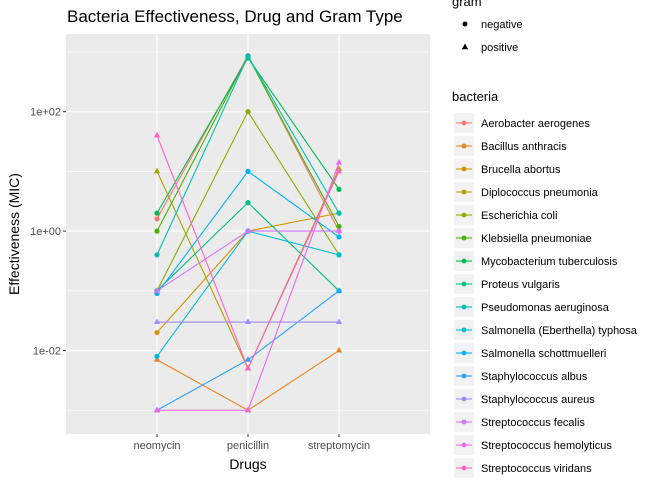  I want to click on x-tick-label: neomycin, so click(156, 446).